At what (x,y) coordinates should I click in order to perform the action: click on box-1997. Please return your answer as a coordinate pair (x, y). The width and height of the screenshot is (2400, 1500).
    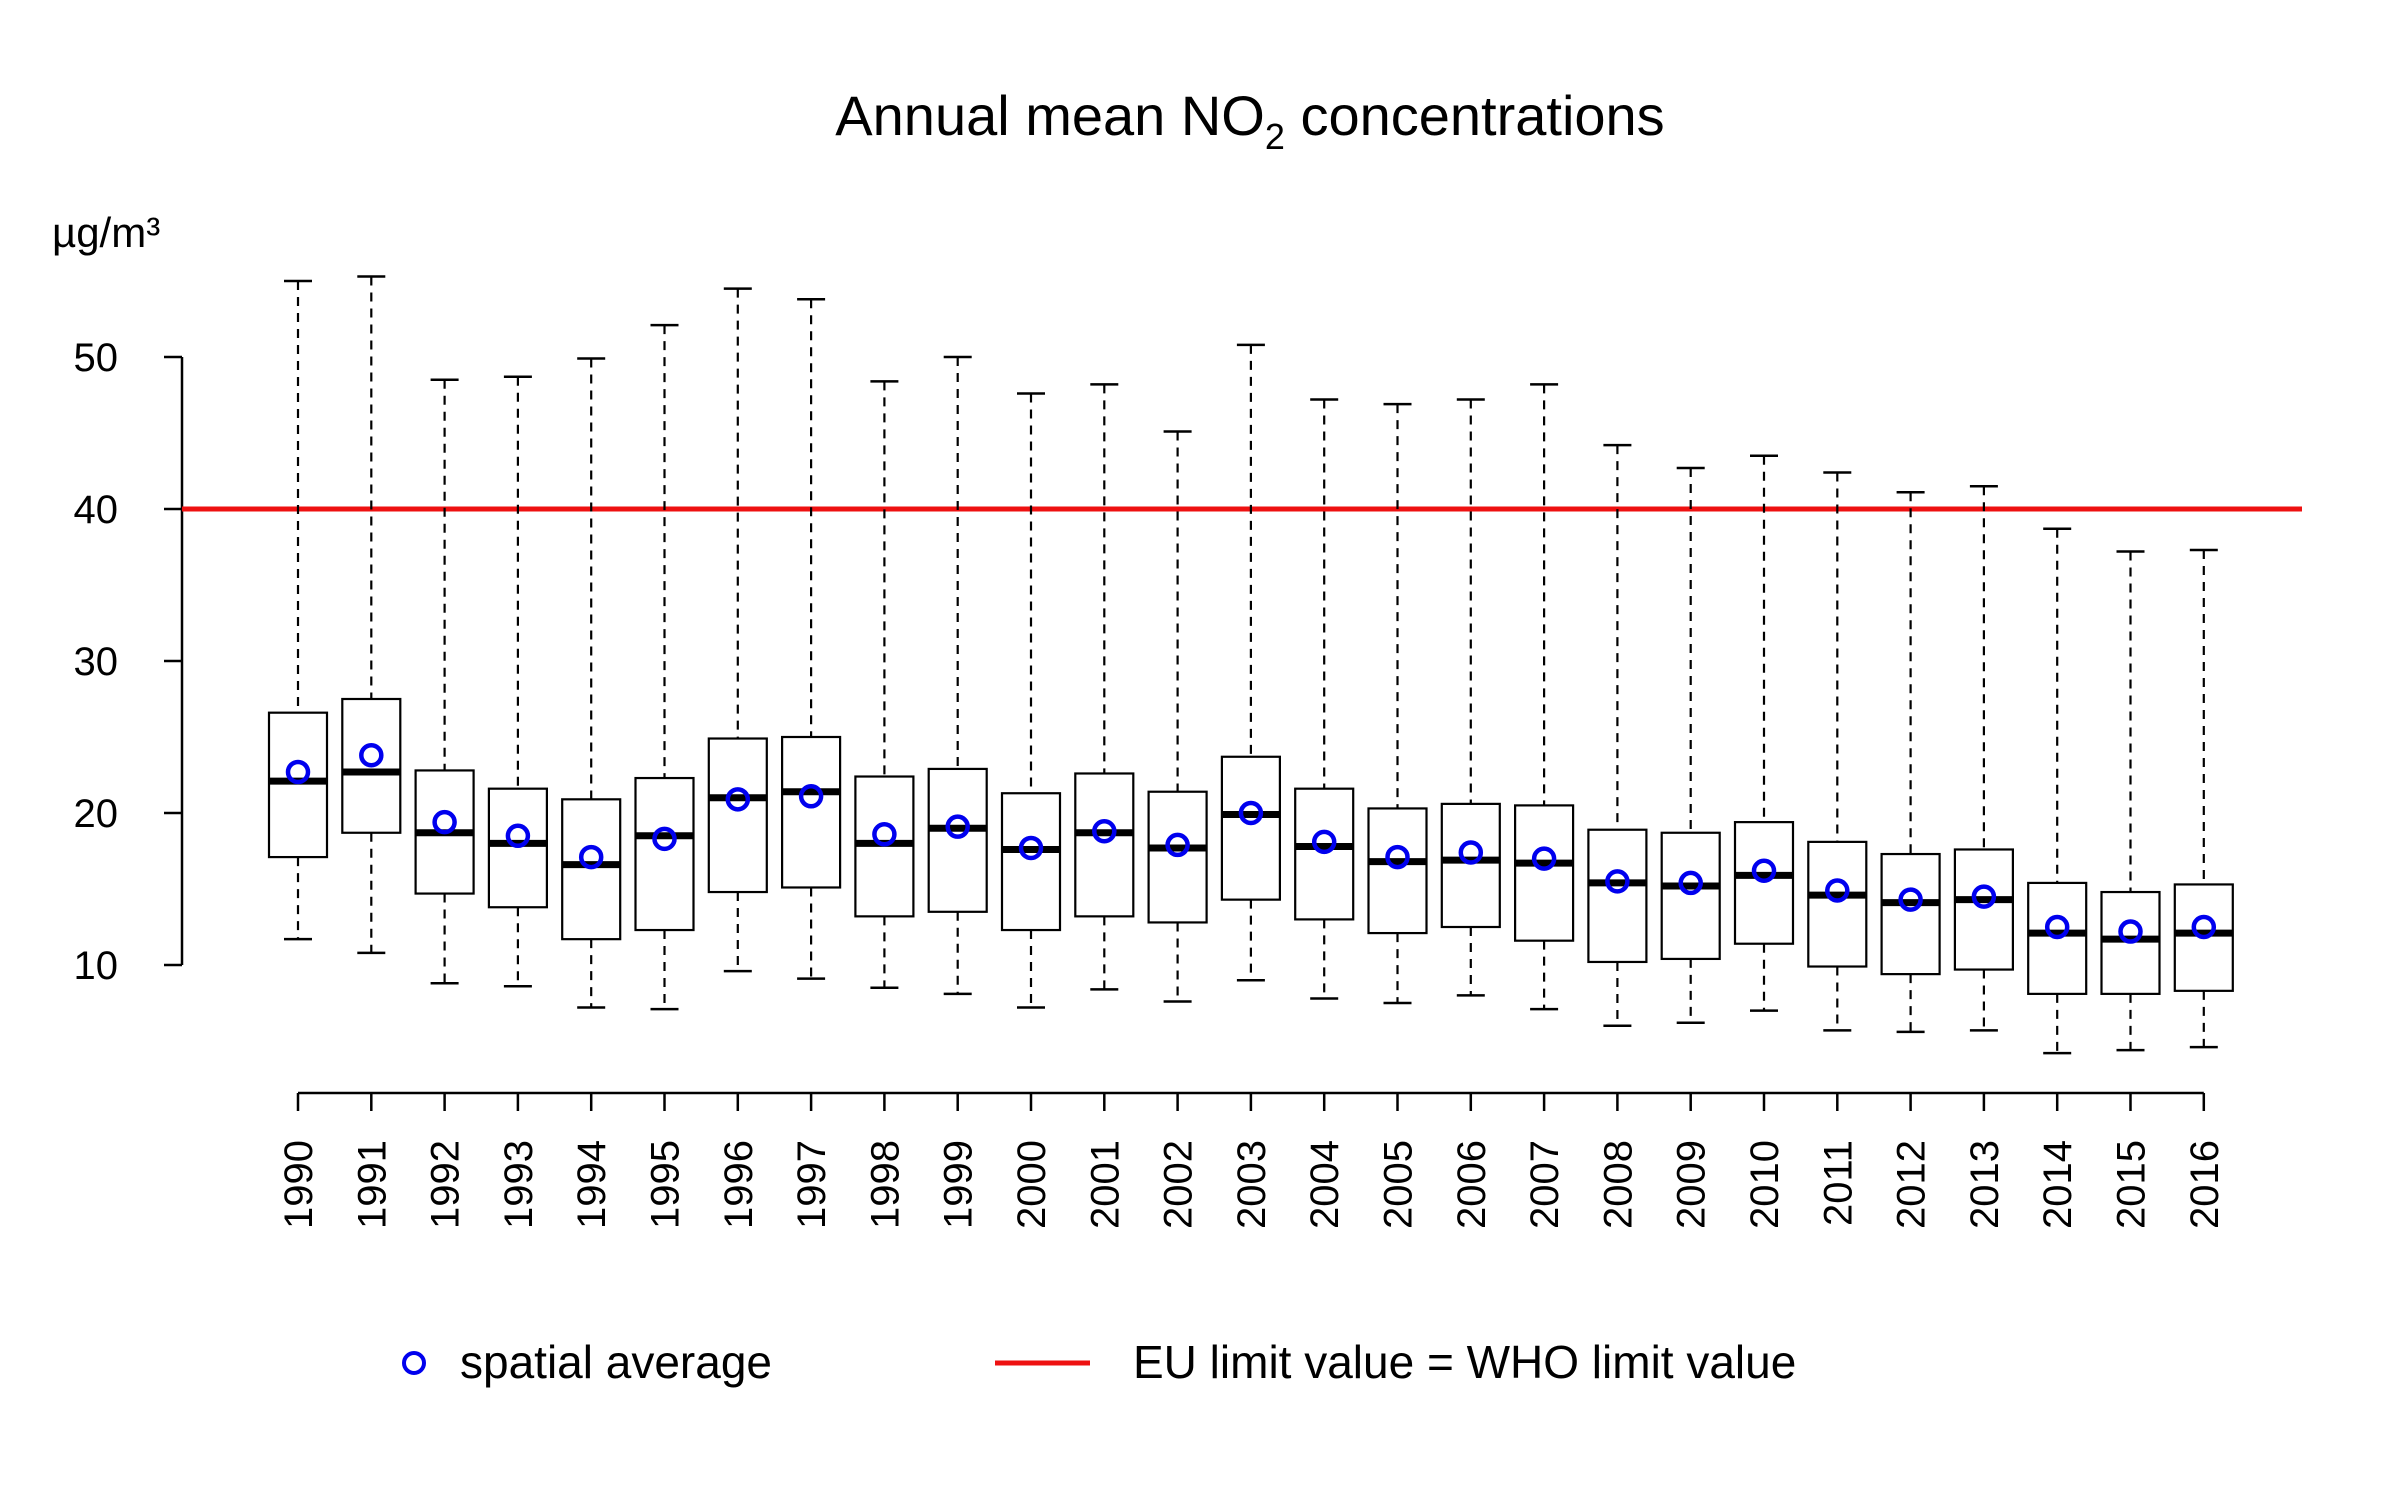
    Looking at the image, I should click on (811, 638).